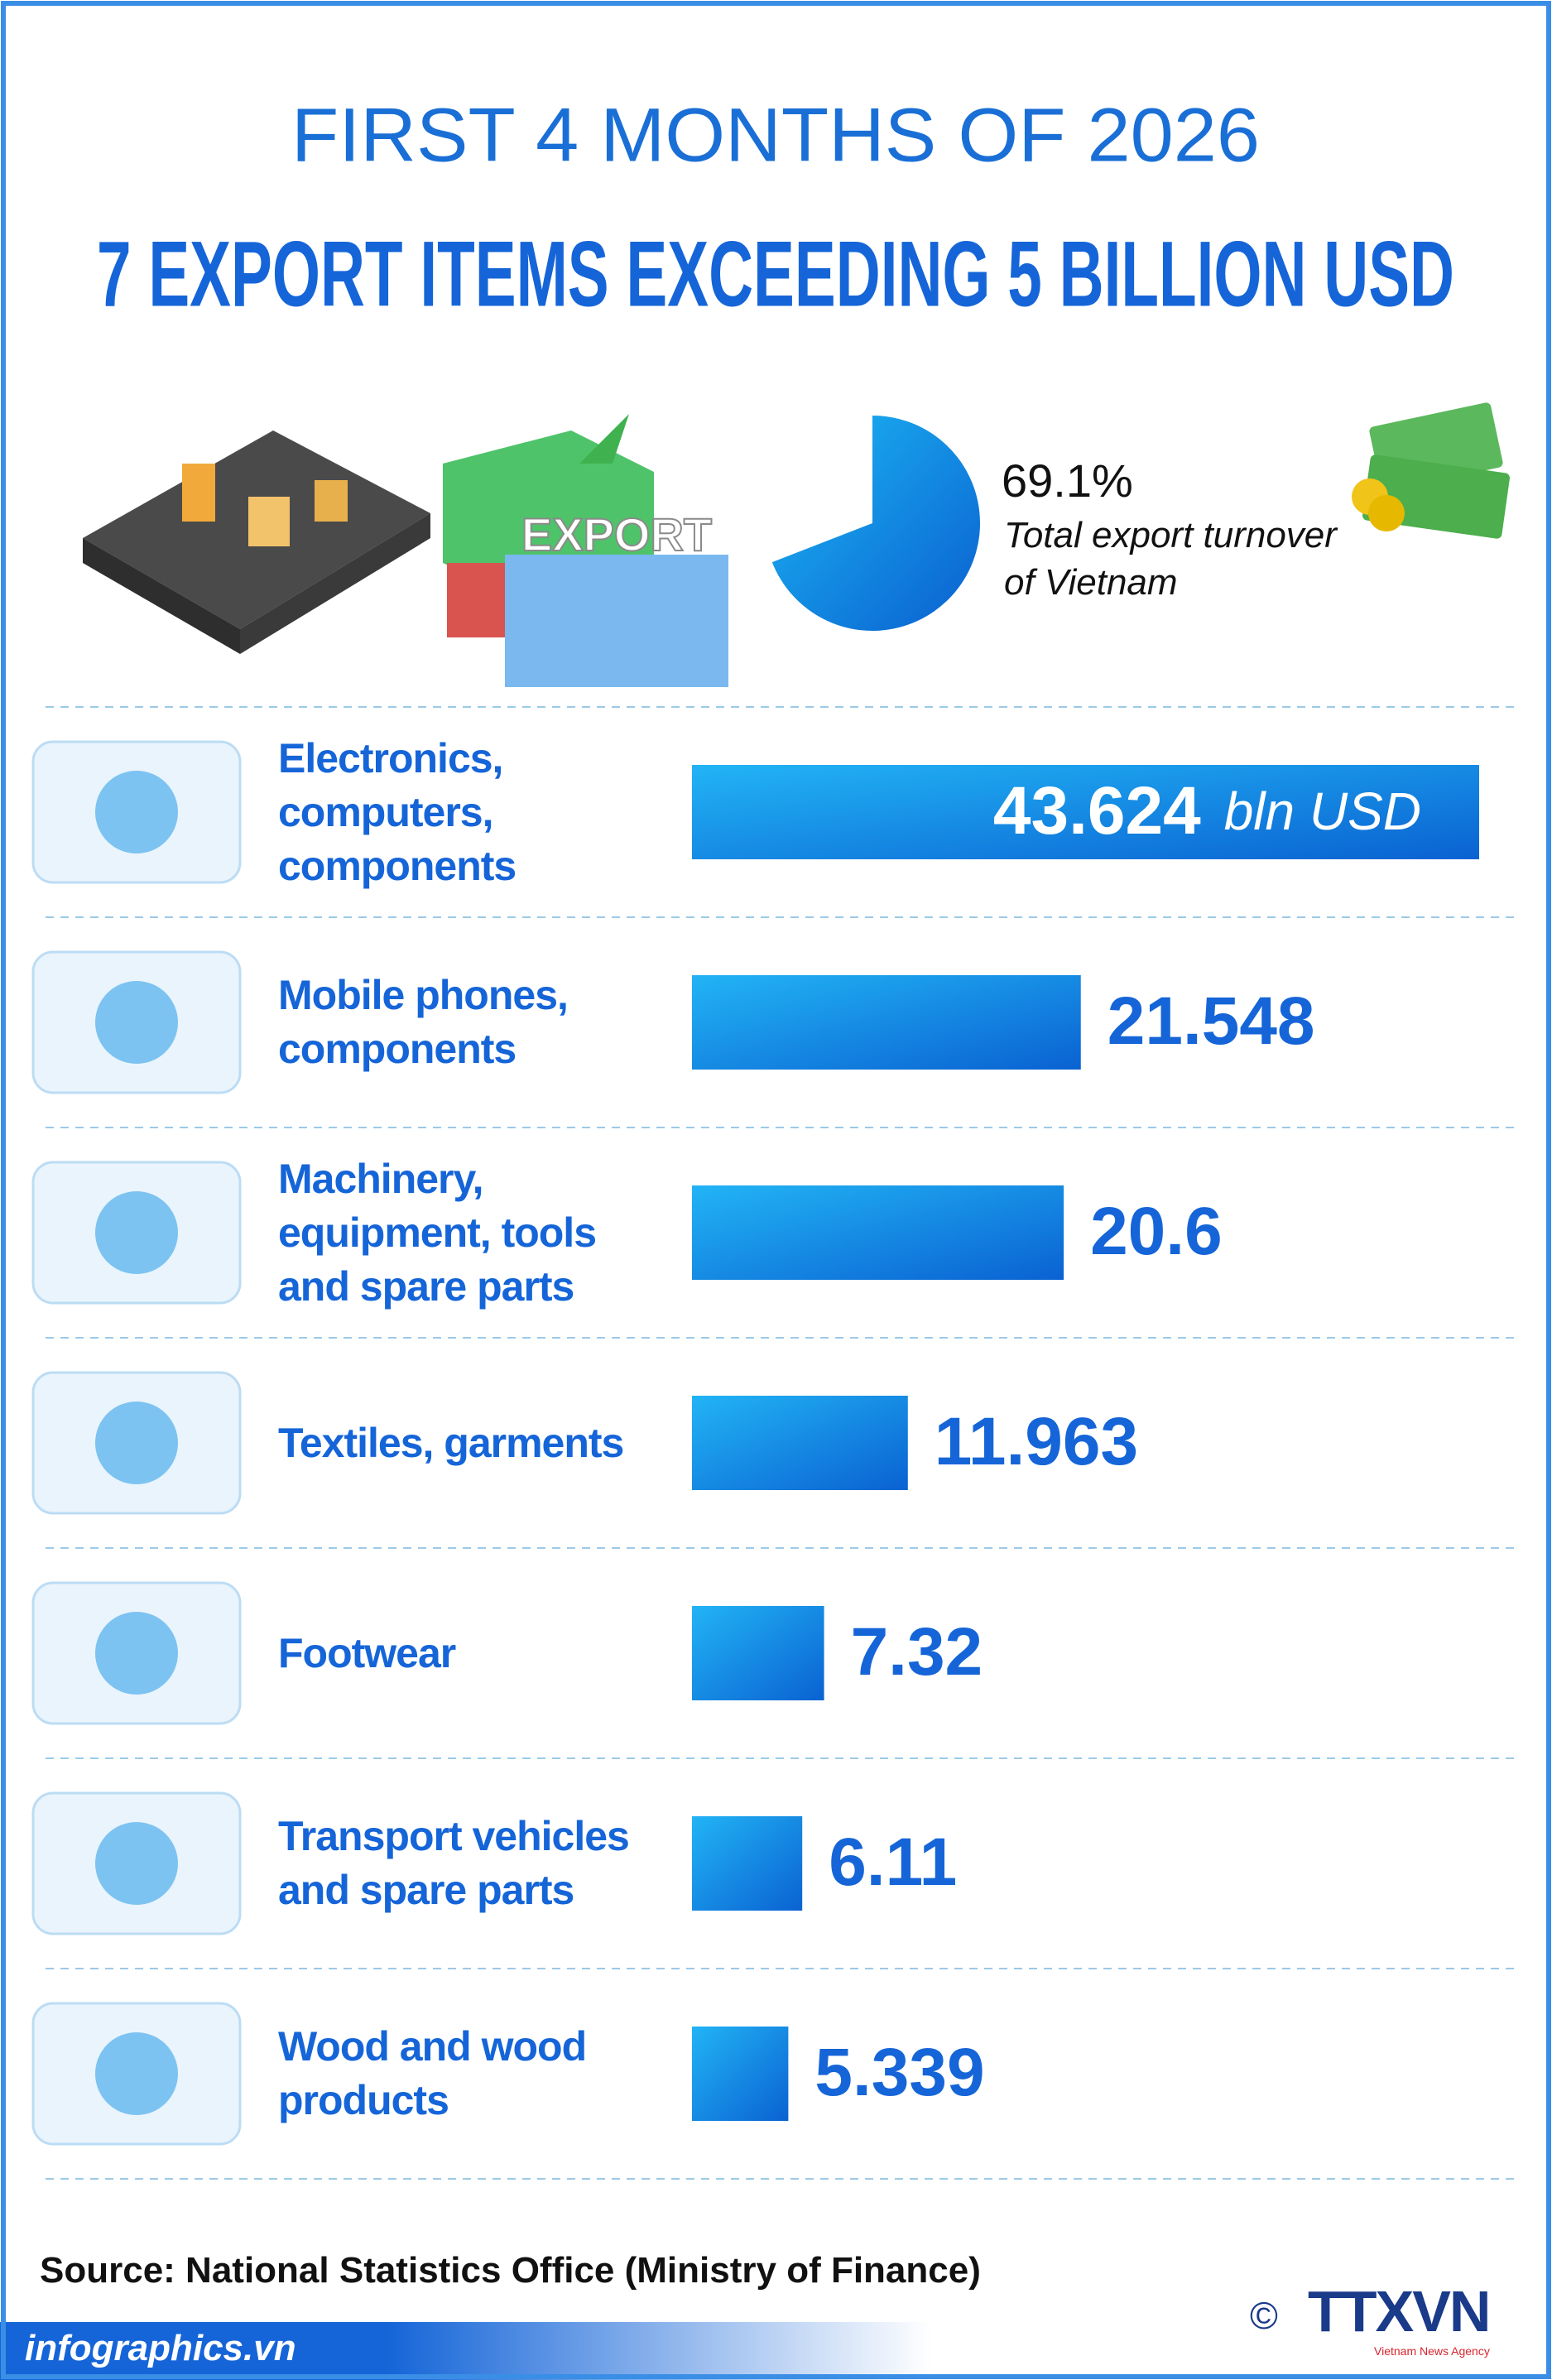 This screenshot has width=1552, height=2380. What do you see at coordinates (256, 542) in the screenshot?
I see `factory-illustration` at bounding box center [256, 542].